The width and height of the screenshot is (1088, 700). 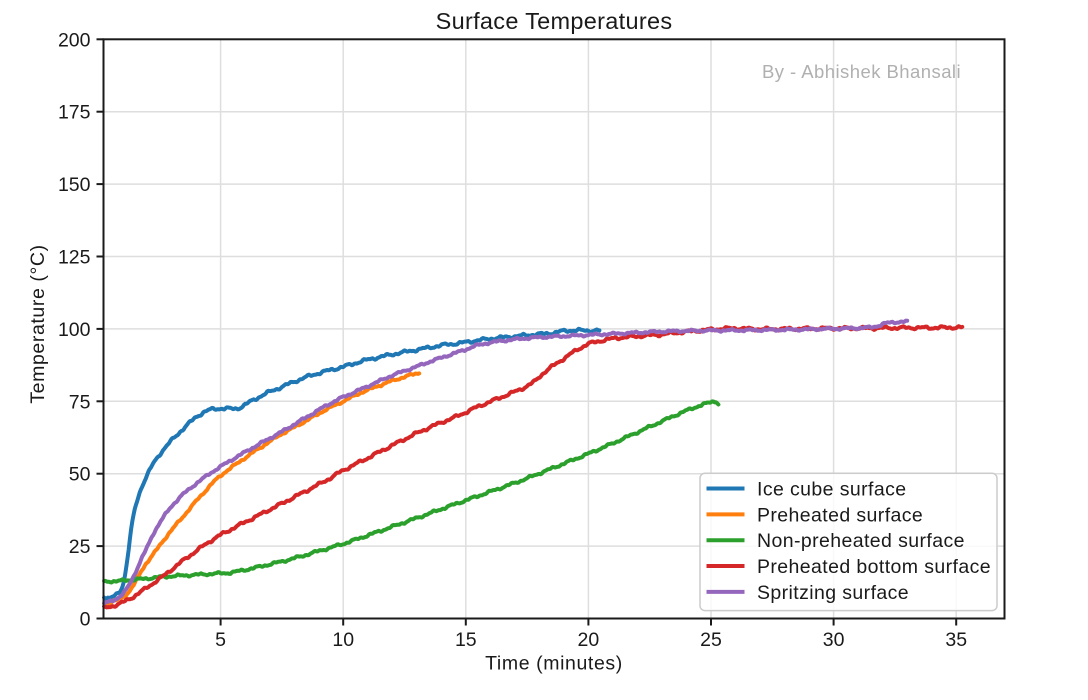 What do you see at coordinates (38, 323) in the screenshot?
I see `svg-text: Temperature (°C)` at bounding box center [38, 323].